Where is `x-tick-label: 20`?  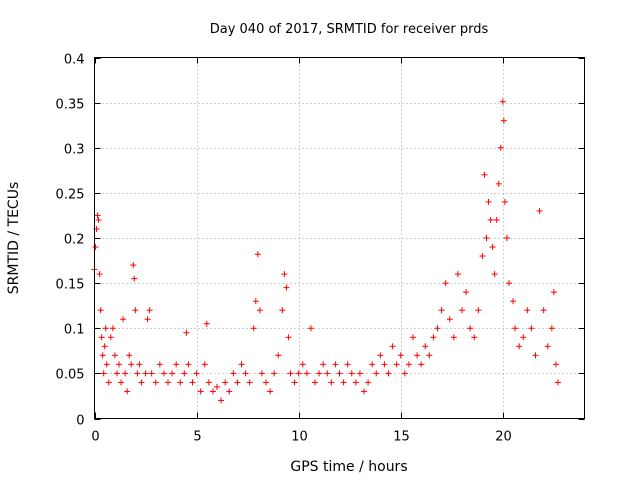 x-tick-label: 20 is located at coordinates (503, 437).